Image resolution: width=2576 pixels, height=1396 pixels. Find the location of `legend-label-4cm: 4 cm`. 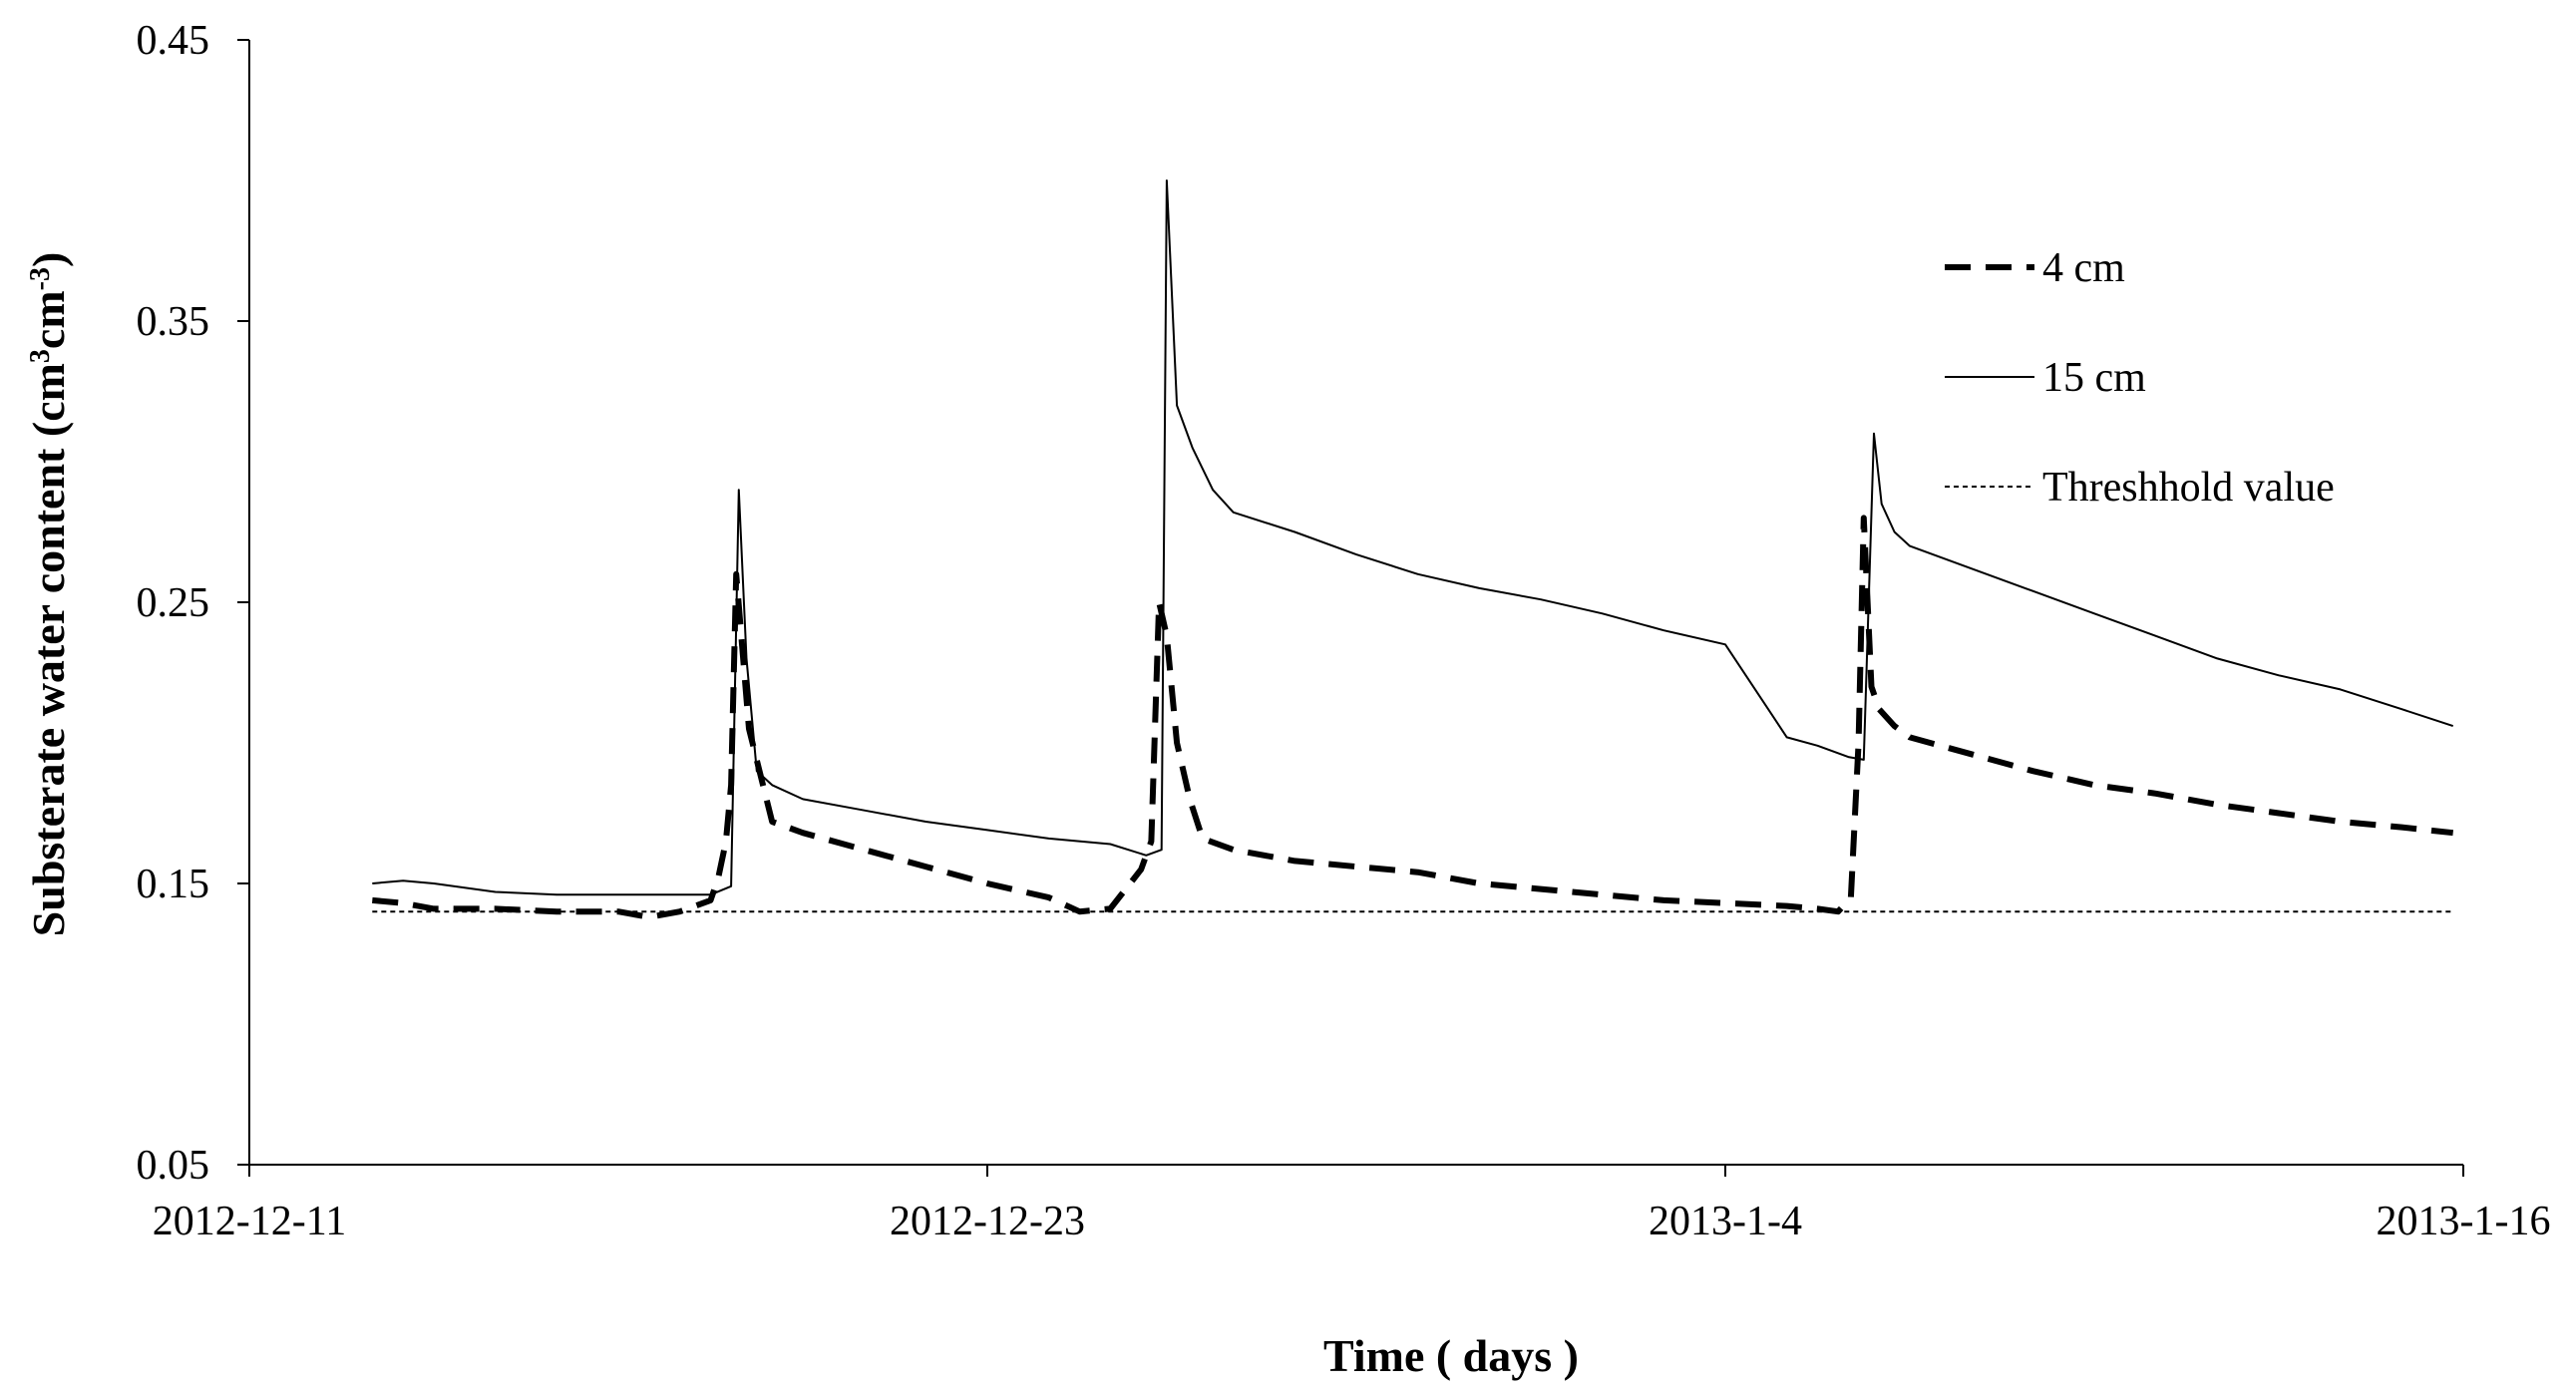

legend-label-4cm: 4 cm is located at coordinates (2084, 268).